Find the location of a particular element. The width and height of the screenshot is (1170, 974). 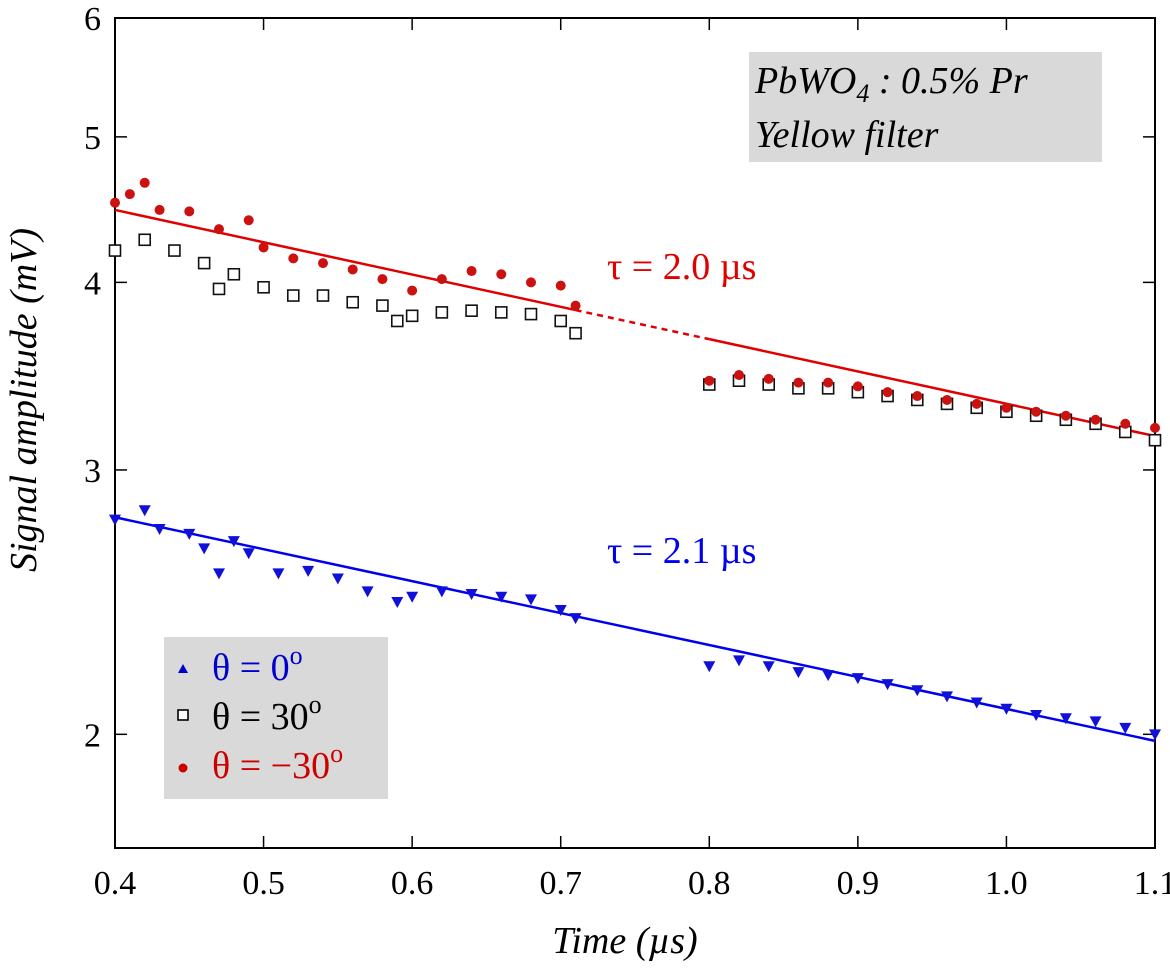

x-axis-title: Time (µs) is located at coordinates (624, 941).